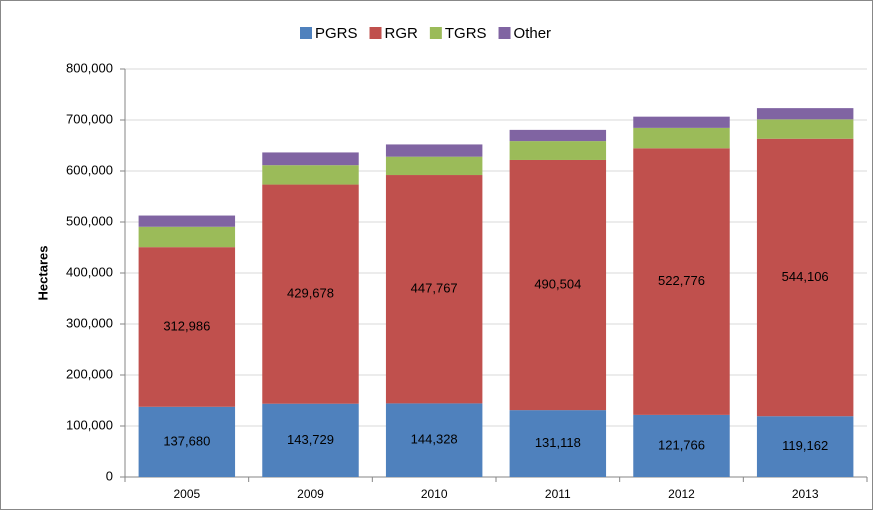 The image size is (874, 511). I want to click on legend-label: RGR, so click(402, 33).